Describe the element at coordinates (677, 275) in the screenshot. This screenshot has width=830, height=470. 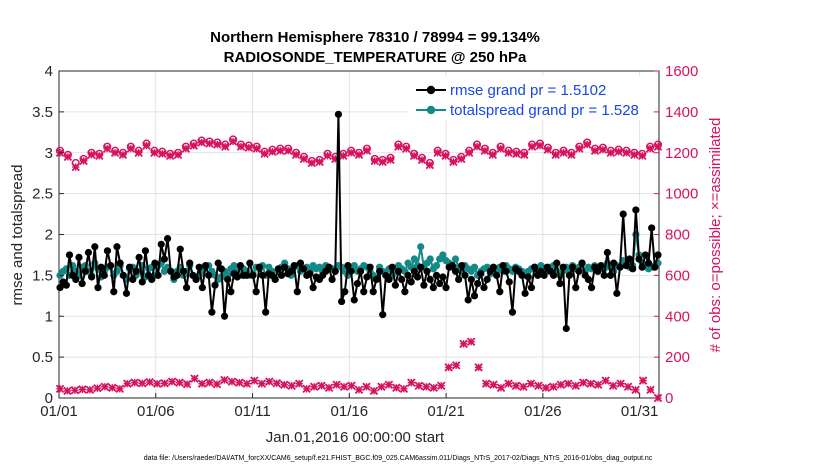
I see `y-right-tick-label: 600` at that location.